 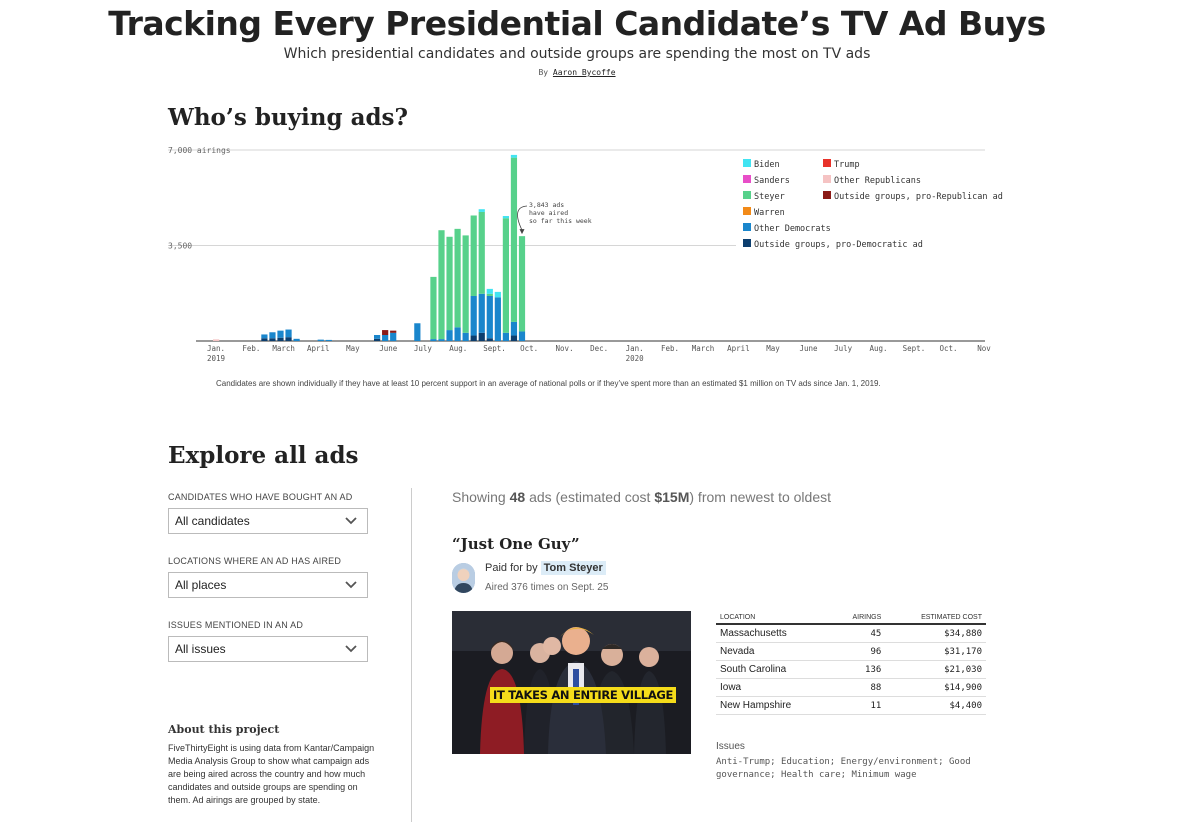 What do you see at coordinates (268, 649) in the screenshot?
I see `issue-filter-select: All issues` at bounding box center [268, 649].